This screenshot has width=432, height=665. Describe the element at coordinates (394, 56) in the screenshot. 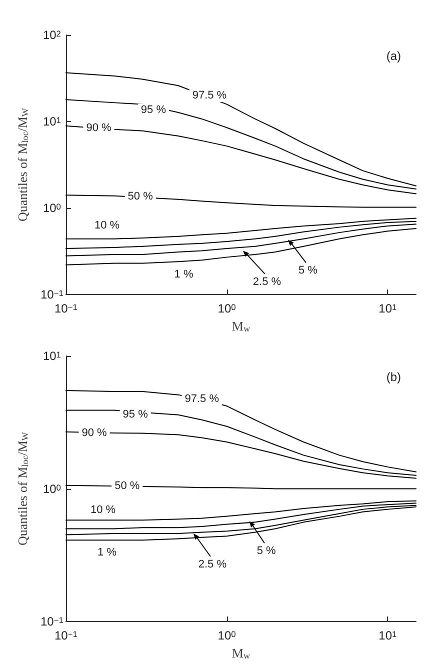

I see `text: (a)` at that location.